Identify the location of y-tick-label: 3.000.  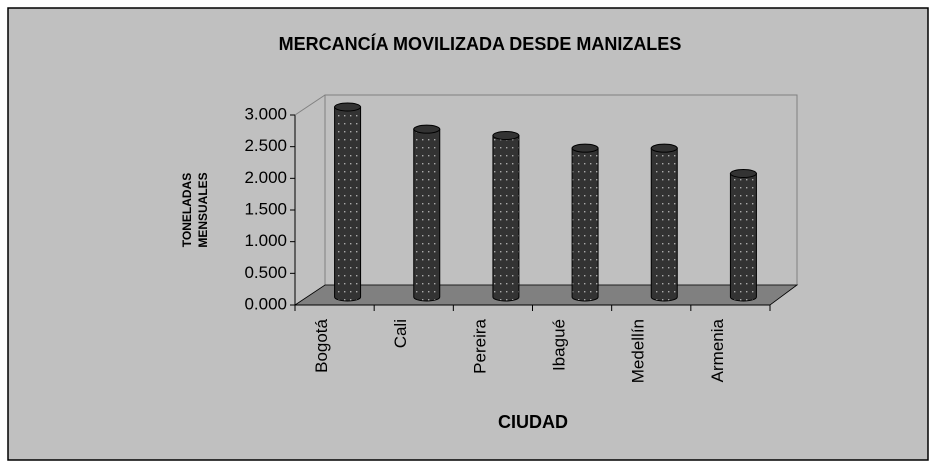
(265, 113).